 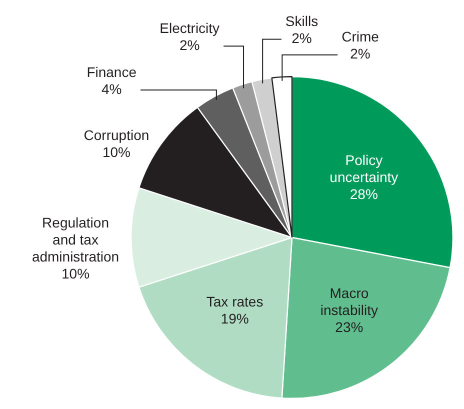 What do you see at coordinates (111, 72) in the screenshot?
I see `slice-label: Finance` at bounding box center [111, 72].